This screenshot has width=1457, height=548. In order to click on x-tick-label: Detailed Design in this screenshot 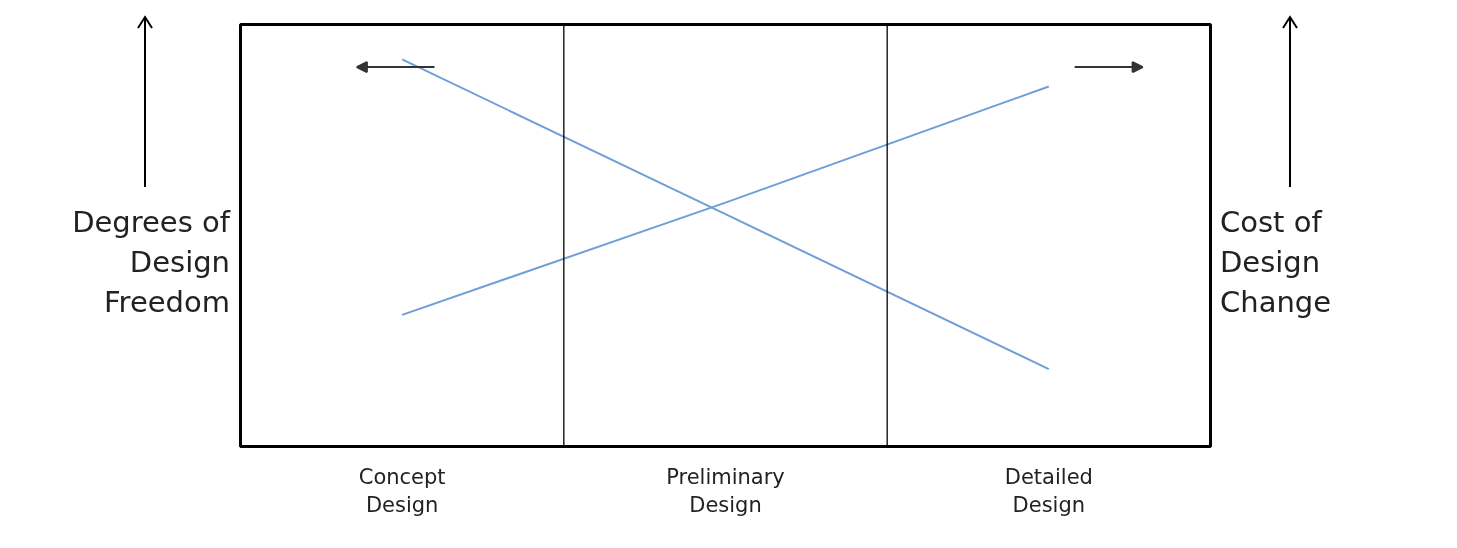, I will do `click(1048, 491)`.